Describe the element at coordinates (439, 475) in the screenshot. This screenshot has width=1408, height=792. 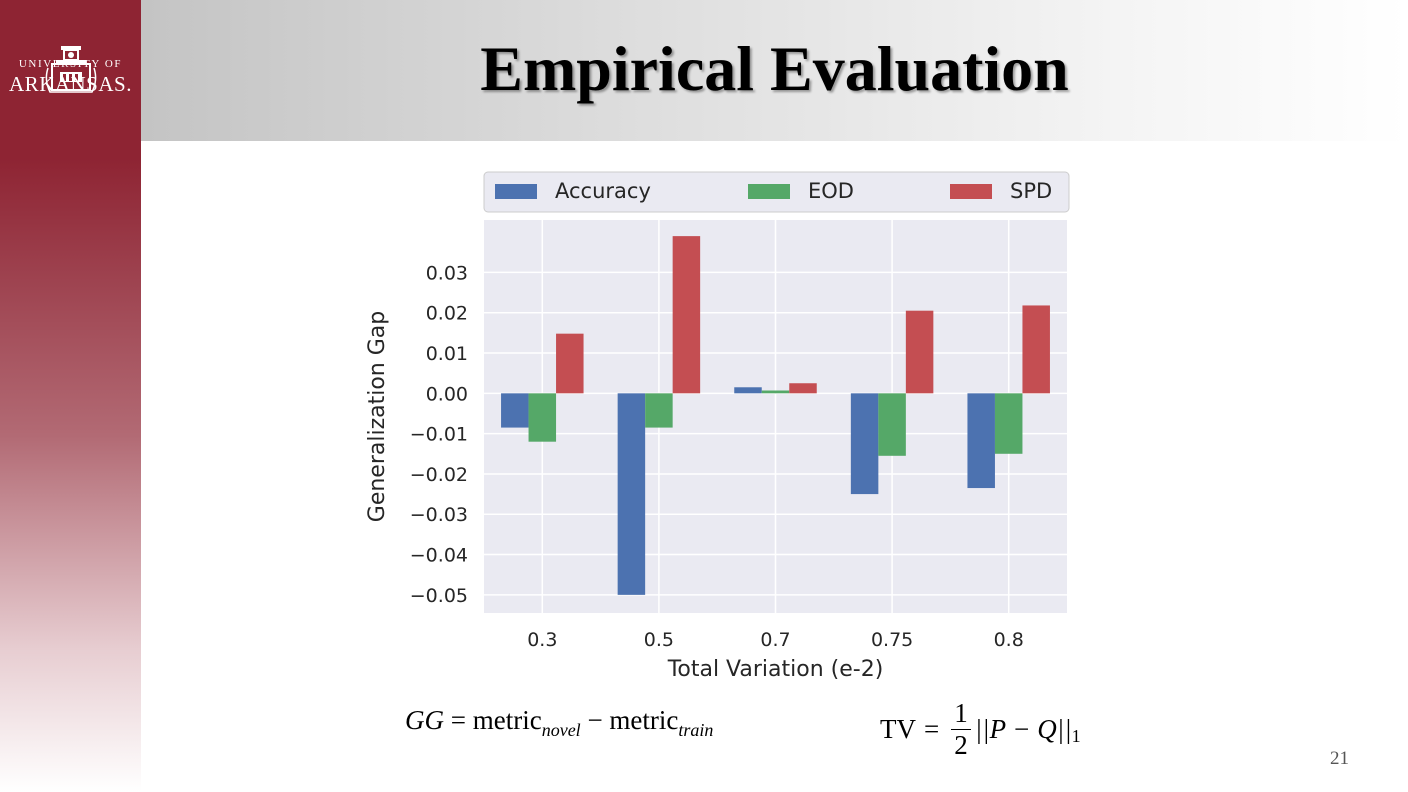
I see `y-tick-label: −0.02` at that location.